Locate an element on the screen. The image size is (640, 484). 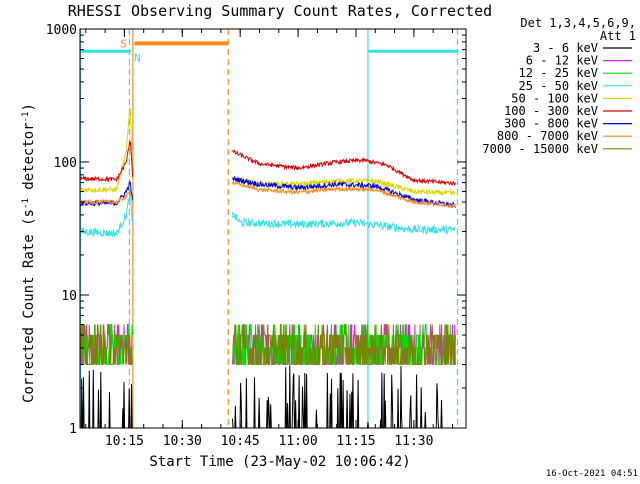
series-50-100-kev is located at coordinates (268, 151).